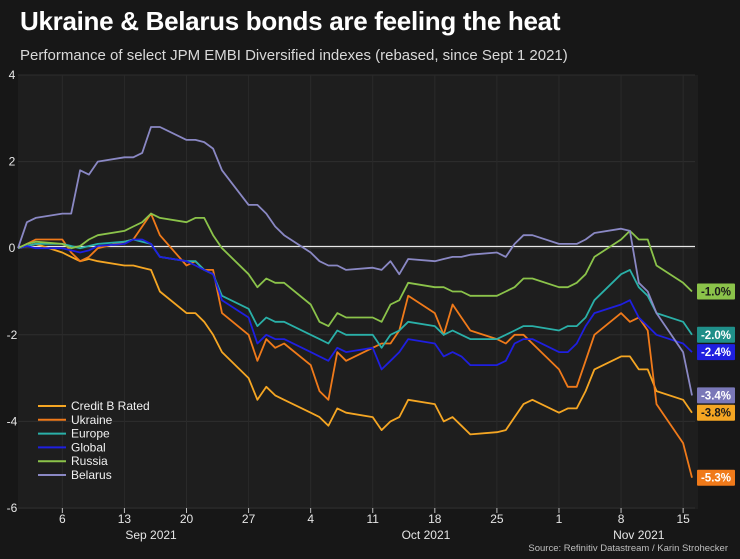 Image resolution: width=740 pixels, height=559 pixels. I want to click on month-label: Sep 2021, so click(151, 535).